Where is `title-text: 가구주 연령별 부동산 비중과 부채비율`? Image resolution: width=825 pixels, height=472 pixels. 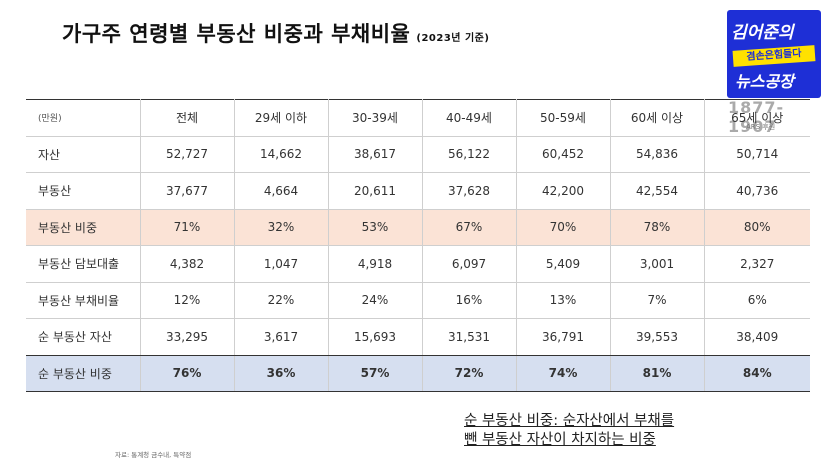 title-text: 가구주 연령별 부동산 비중과 부채비율 is located at coordinates (236, 34).